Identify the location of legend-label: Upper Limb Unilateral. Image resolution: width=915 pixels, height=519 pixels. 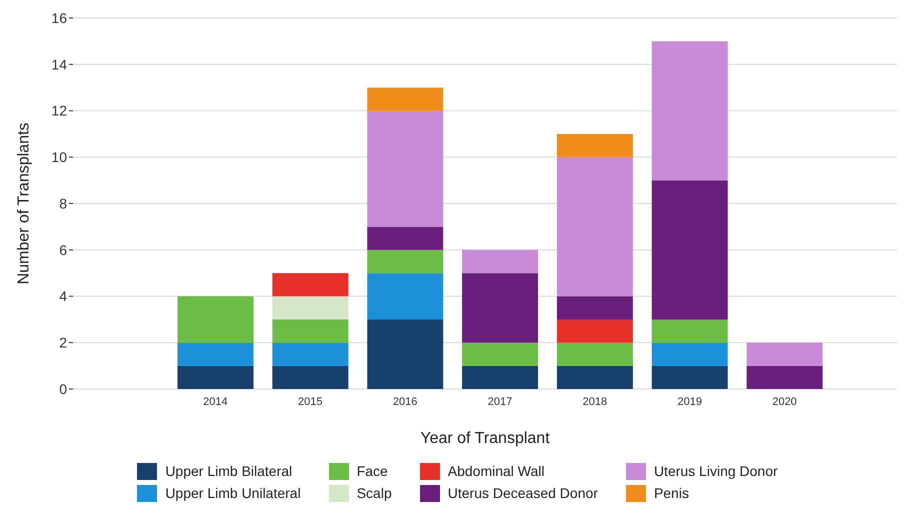
(233, 493).